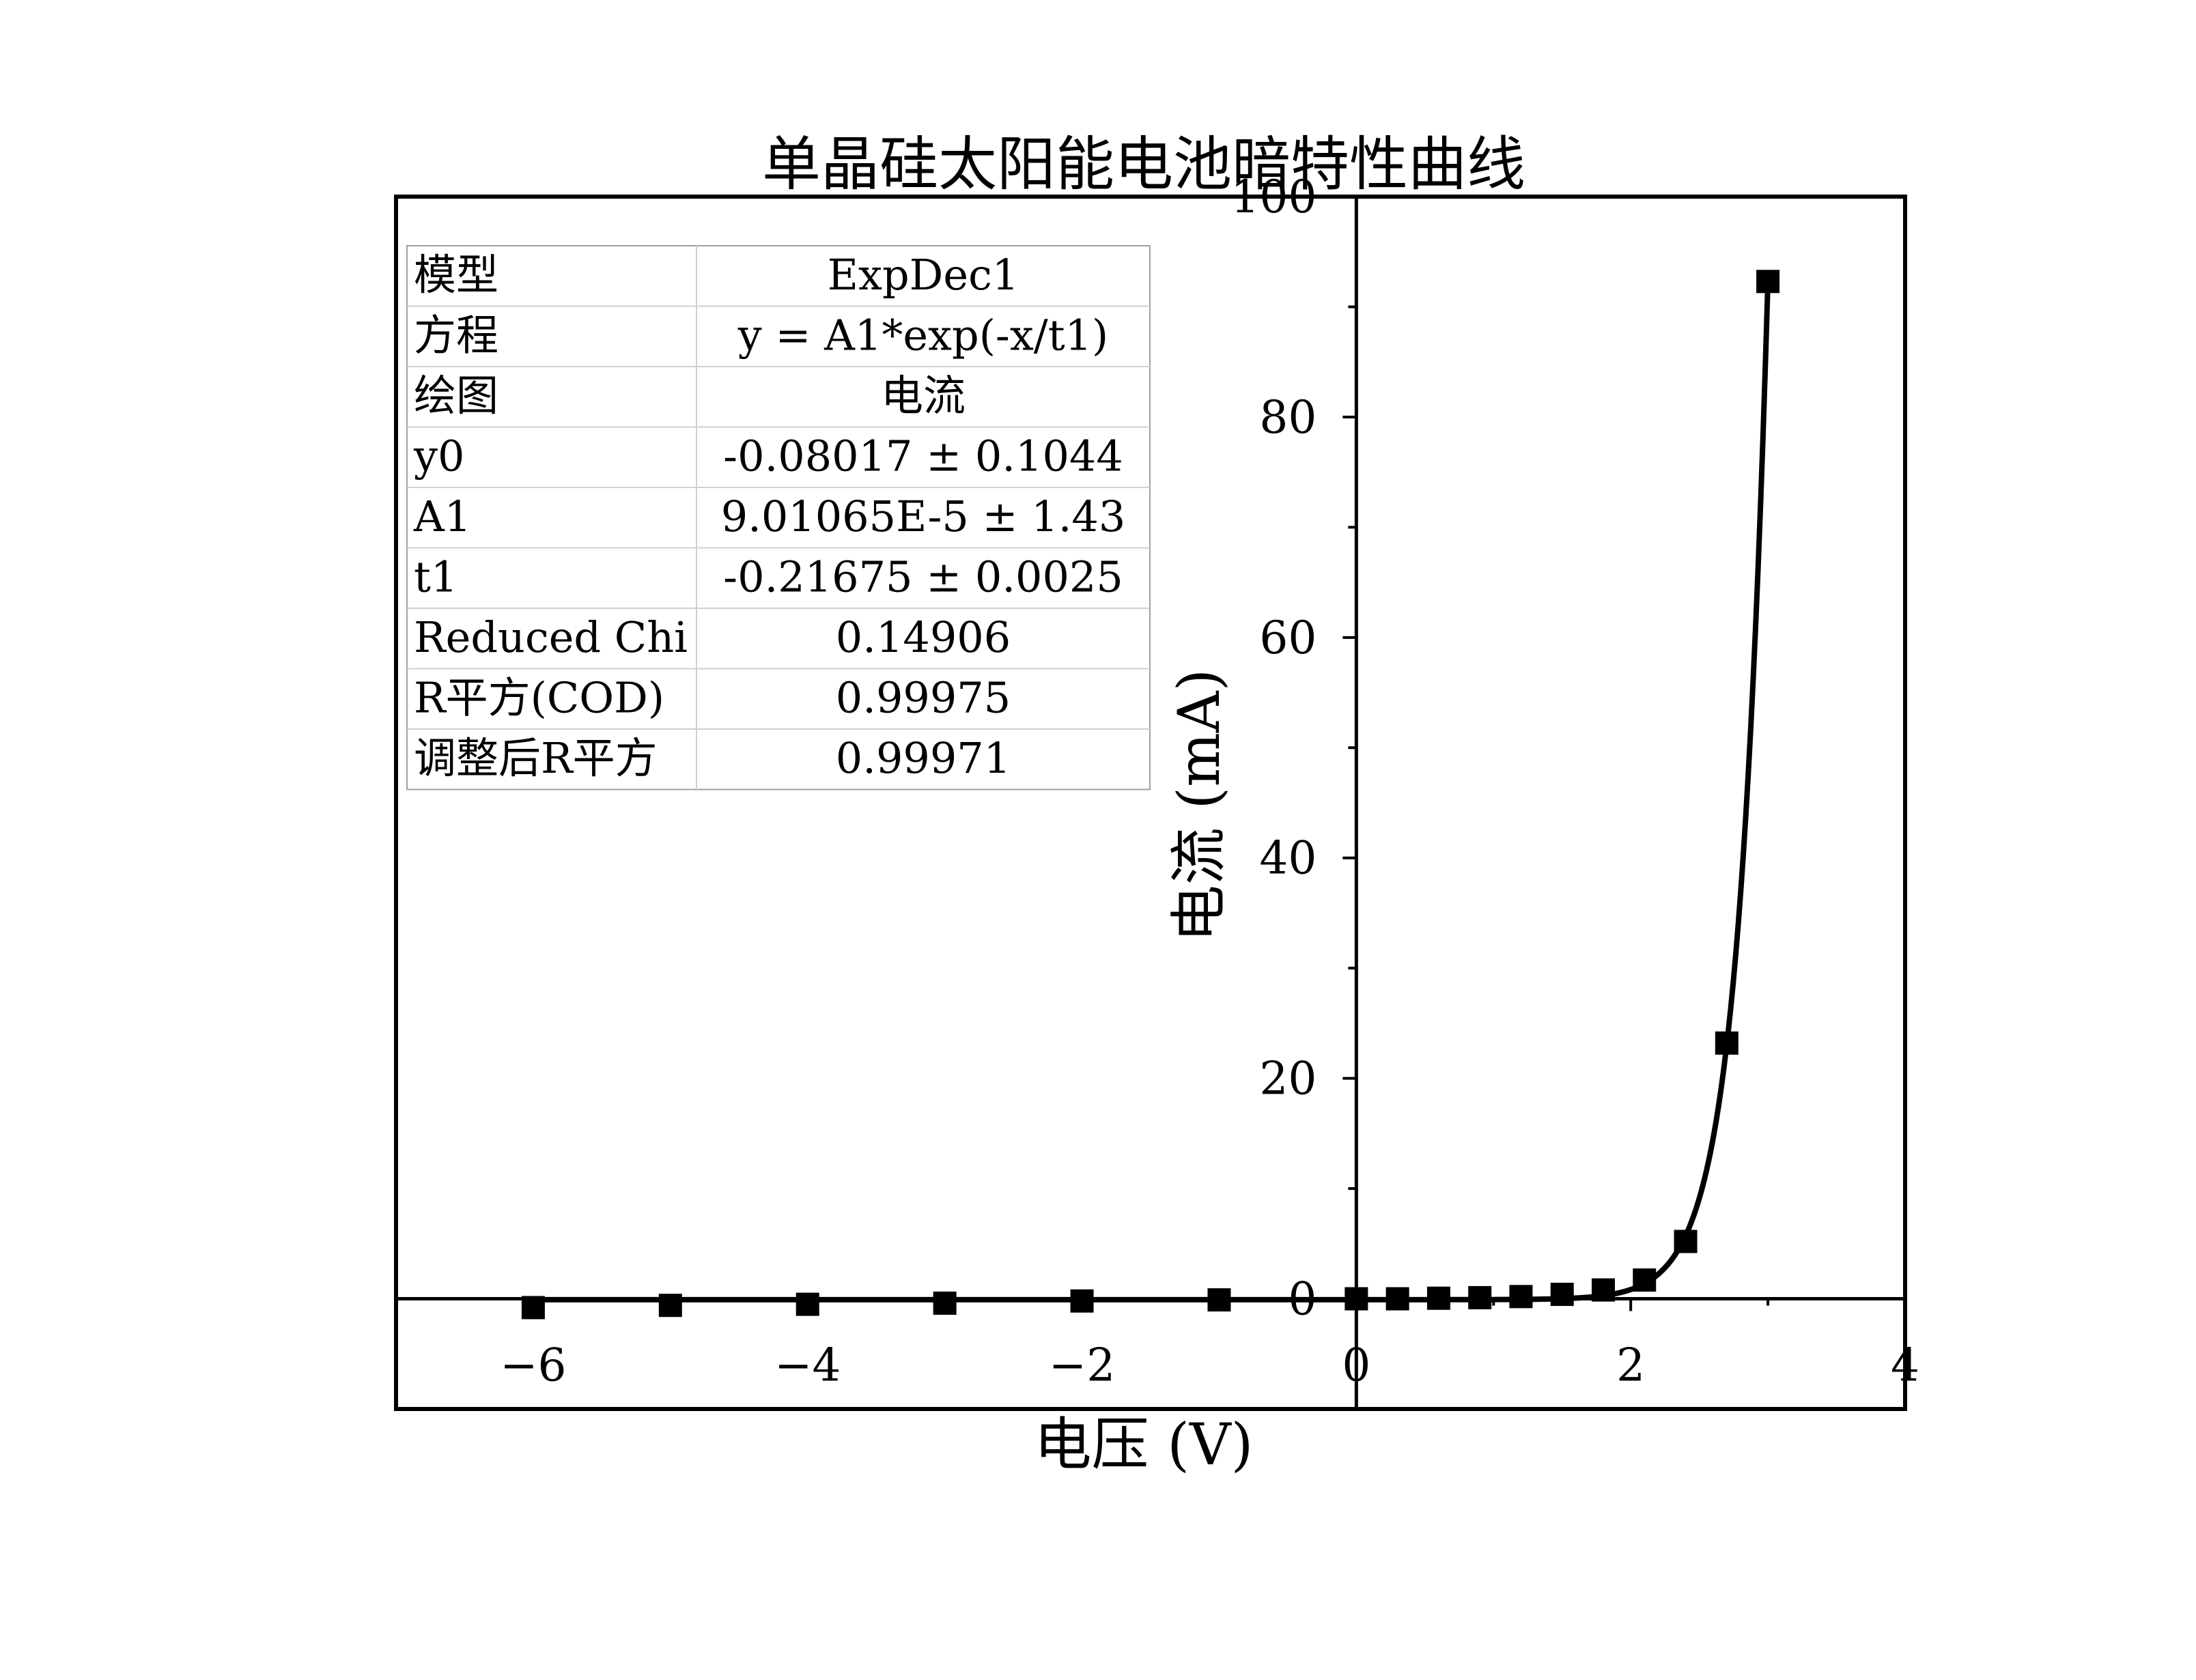 The image size is (2196, 1680). What do you see at coordinates (442, 516) in the screenshot?
I see `fit-table-key: A1` at bounding box center [442, 516].